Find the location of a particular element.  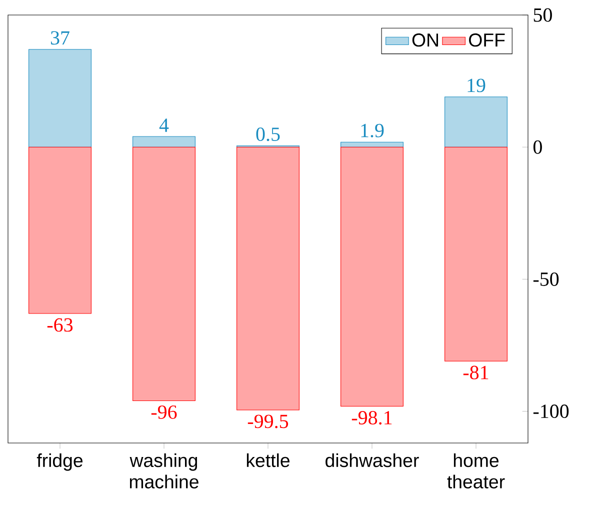

legend-label: ON is located at coordinates (425, 40).